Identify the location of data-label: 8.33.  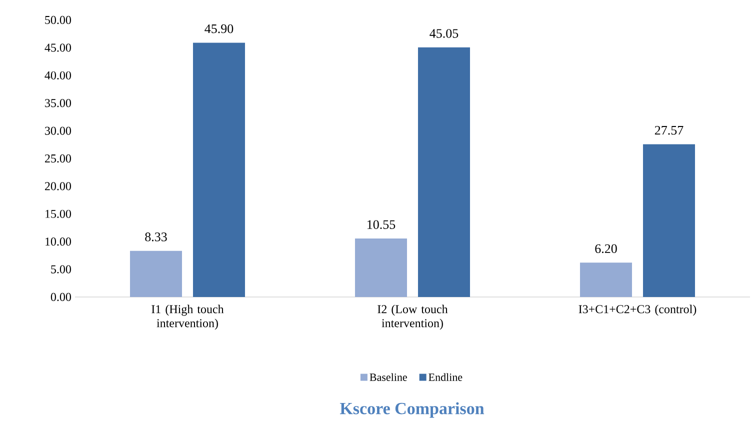
(156, 237).